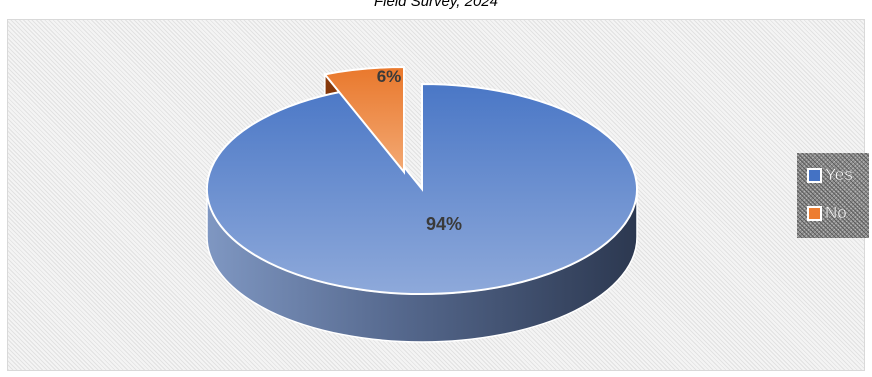 This screenshot has height=377, width=872. What do you see at coordinates (364, 120) in the screenshot?
I see `slice-no` at bounding box center [364, 120].